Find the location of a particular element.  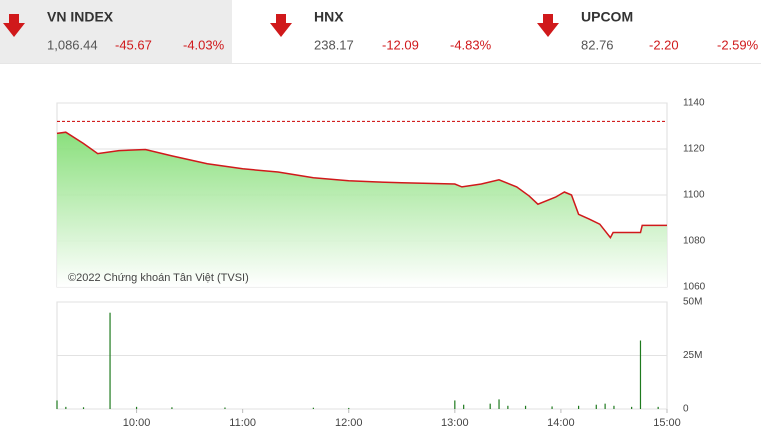

x-tick-label: 10:00 is located at coordinates (137, 423).